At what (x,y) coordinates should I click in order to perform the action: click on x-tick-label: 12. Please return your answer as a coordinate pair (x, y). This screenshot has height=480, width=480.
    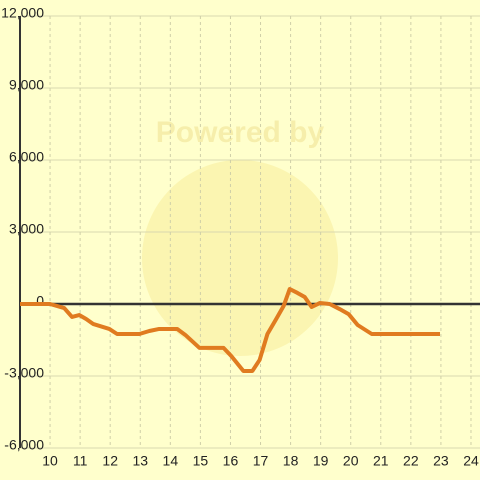
    Looking at the image, I should click on (110, 461).